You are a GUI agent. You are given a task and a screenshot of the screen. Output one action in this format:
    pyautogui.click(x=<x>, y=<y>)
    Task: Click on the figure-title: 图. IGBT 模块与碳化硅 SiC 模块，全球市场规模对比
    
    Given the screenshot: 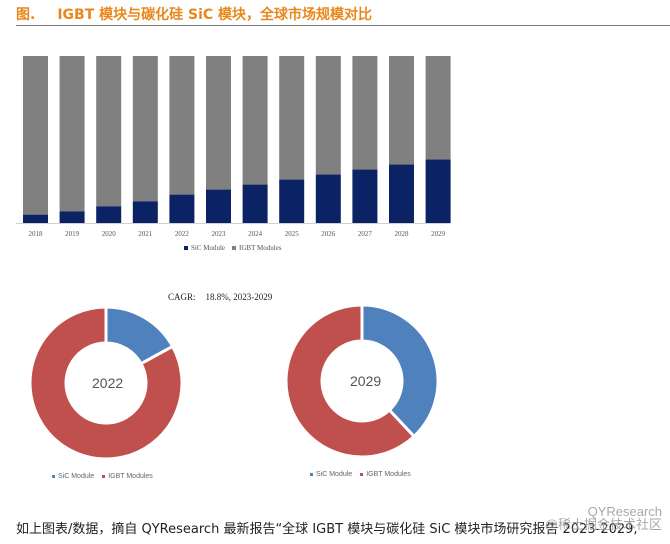 What is the action you would take?
    pyautogui.click(x=194, y=14)
    